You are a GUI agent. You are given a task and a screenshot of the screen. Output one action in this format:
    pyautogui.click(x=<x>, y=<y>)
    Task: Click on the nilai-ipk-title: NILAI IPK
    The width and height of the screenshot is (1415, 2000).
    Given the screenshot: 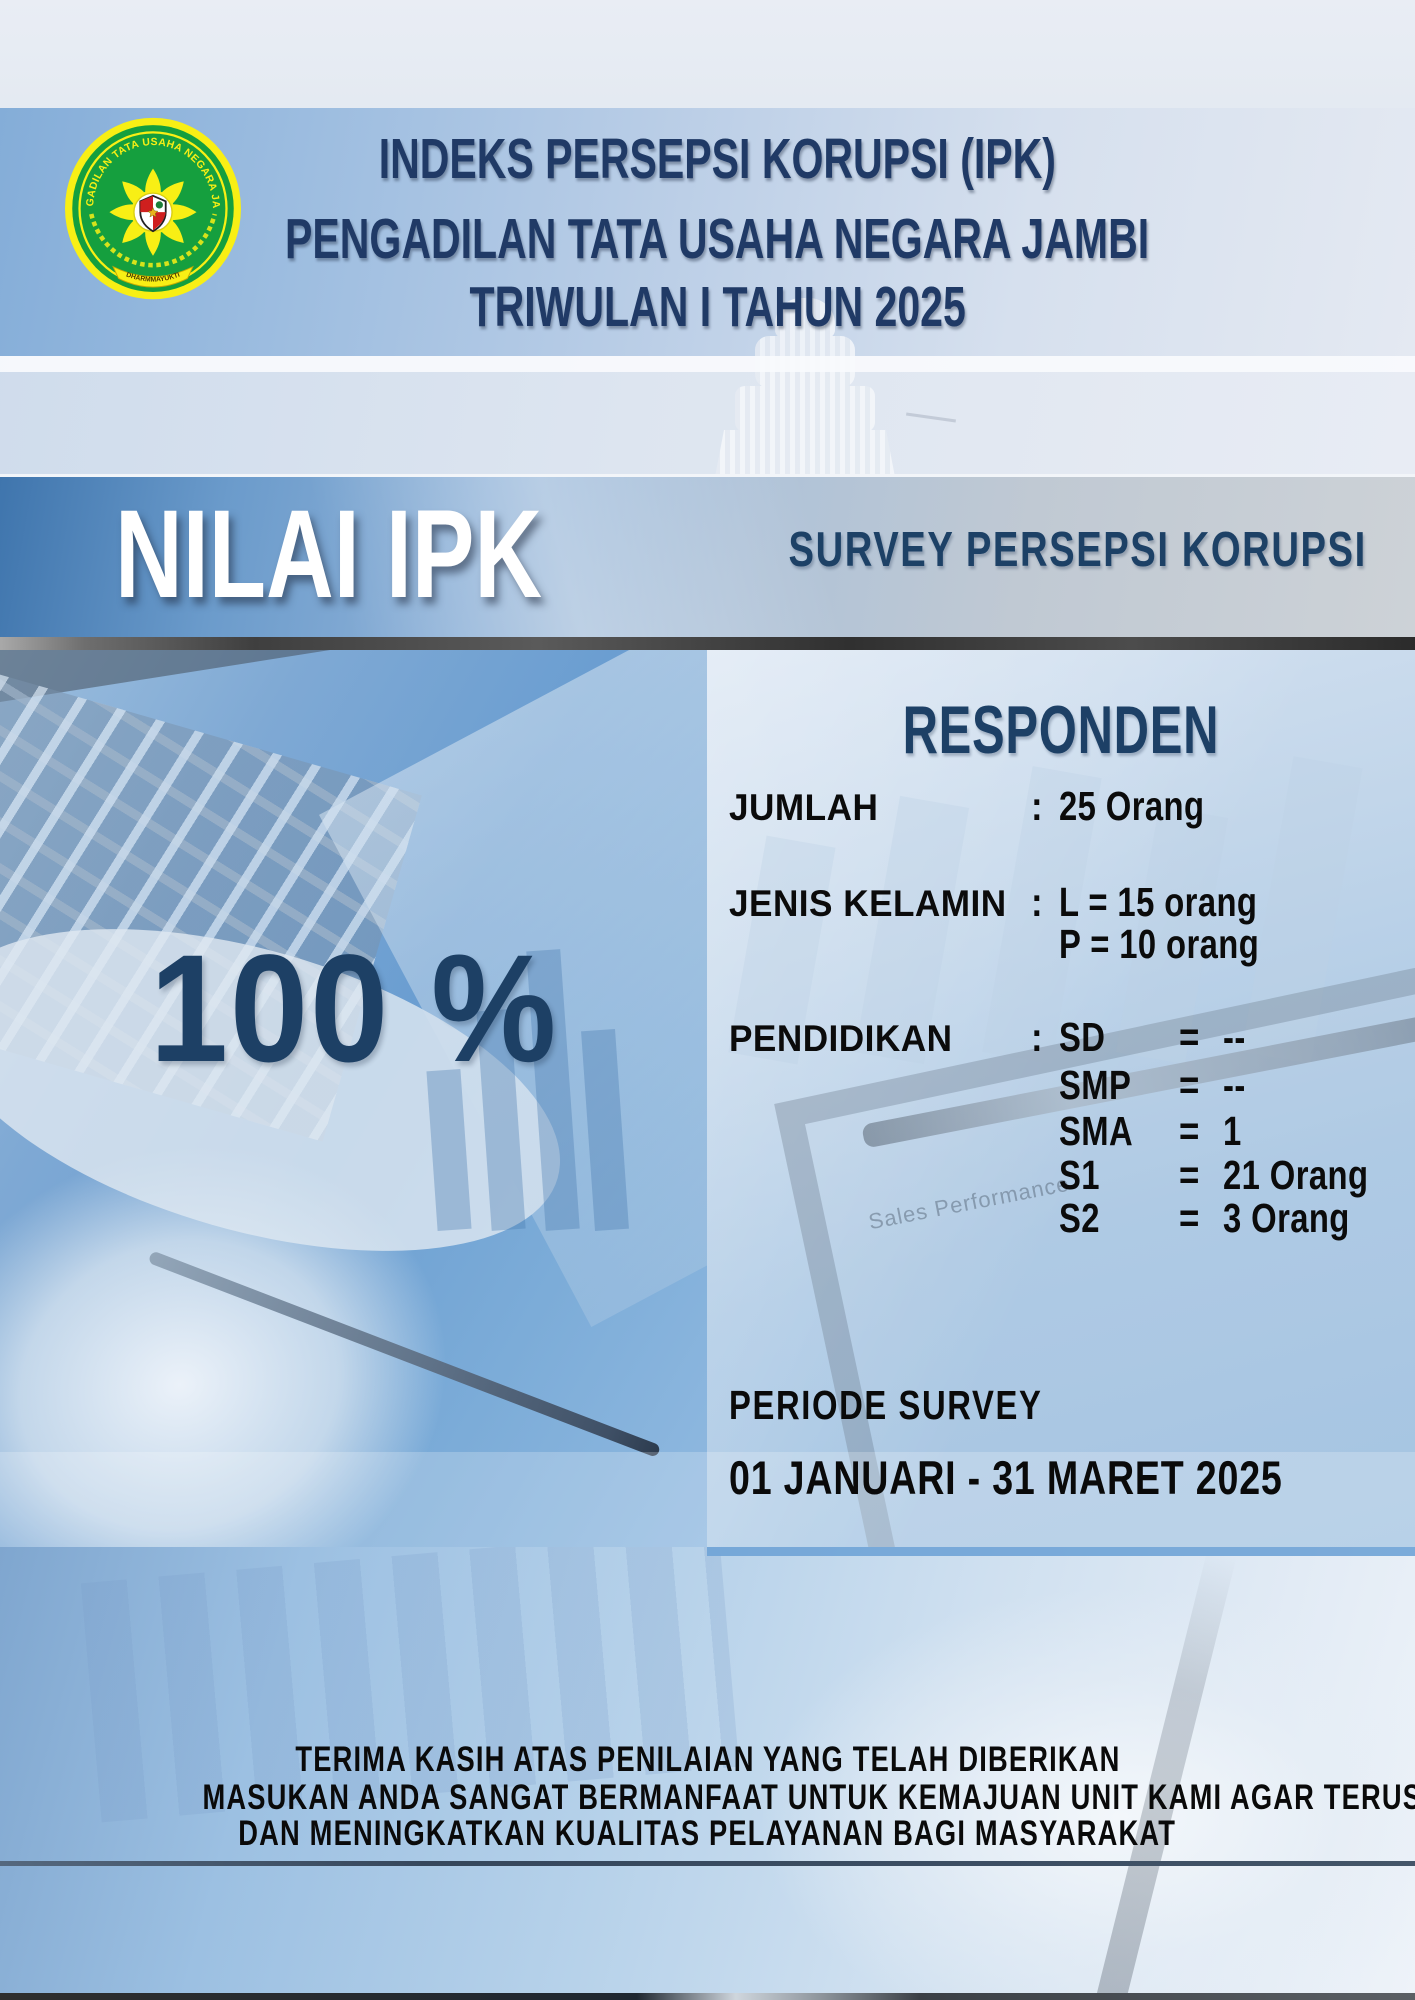 What is the action you would take?
    pyautogui.click(x=399, y=554)
    